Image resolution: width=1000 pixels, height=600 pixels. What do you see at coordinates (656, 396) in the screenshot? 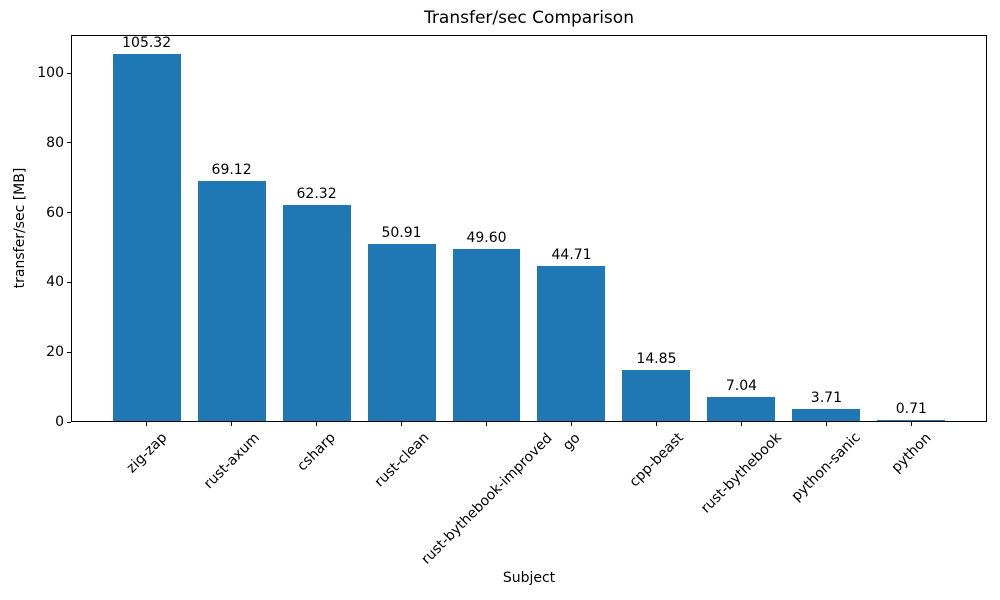
I see `bar-cpp-beast` at bounding box center [656, 396].